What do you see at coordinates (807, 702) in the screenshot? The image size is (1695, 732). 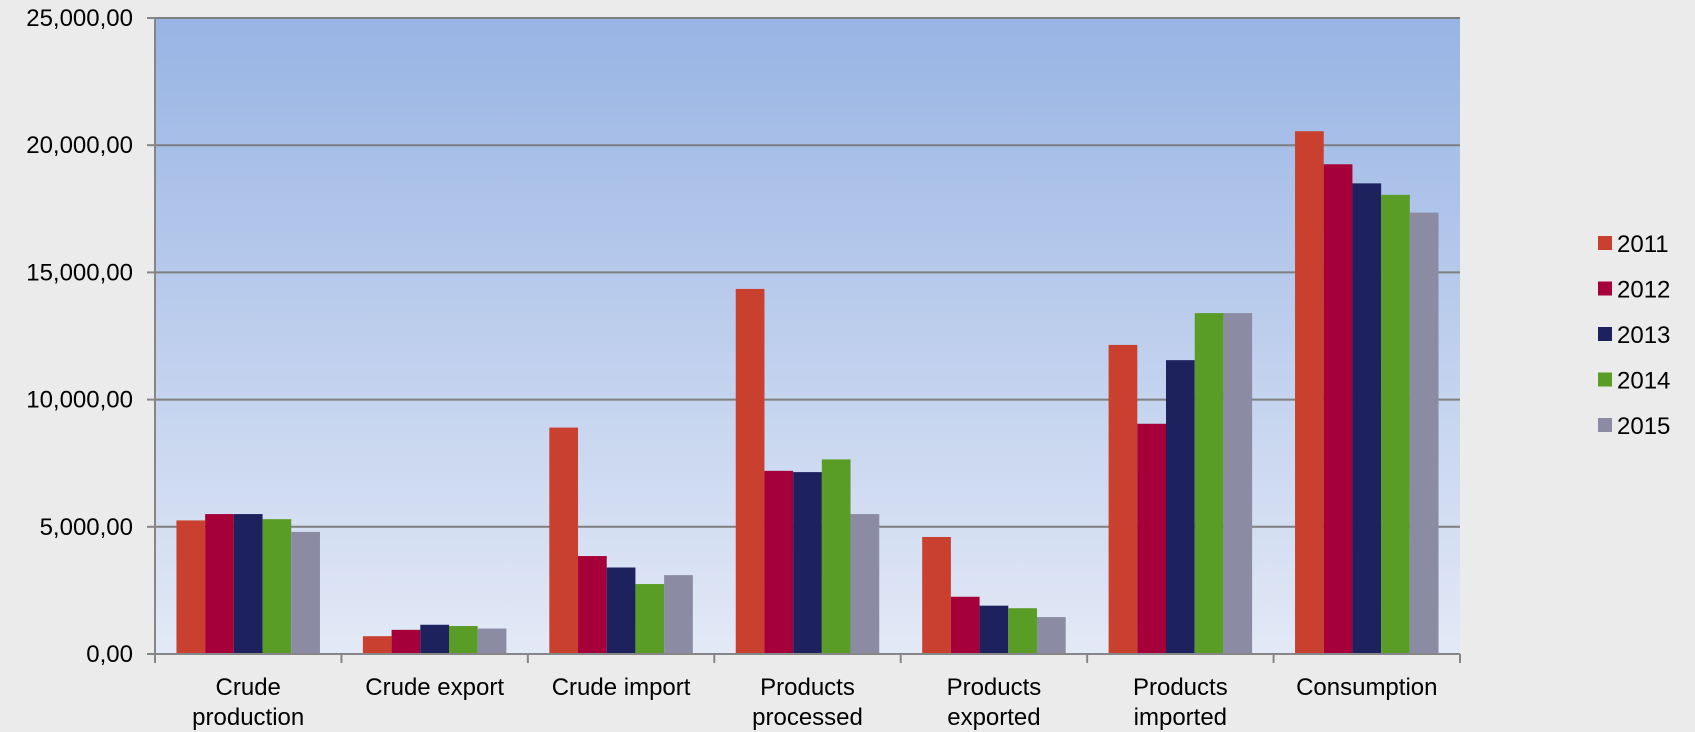 I see `x-tick-label: Products processed` at bounding box center [807, 702].